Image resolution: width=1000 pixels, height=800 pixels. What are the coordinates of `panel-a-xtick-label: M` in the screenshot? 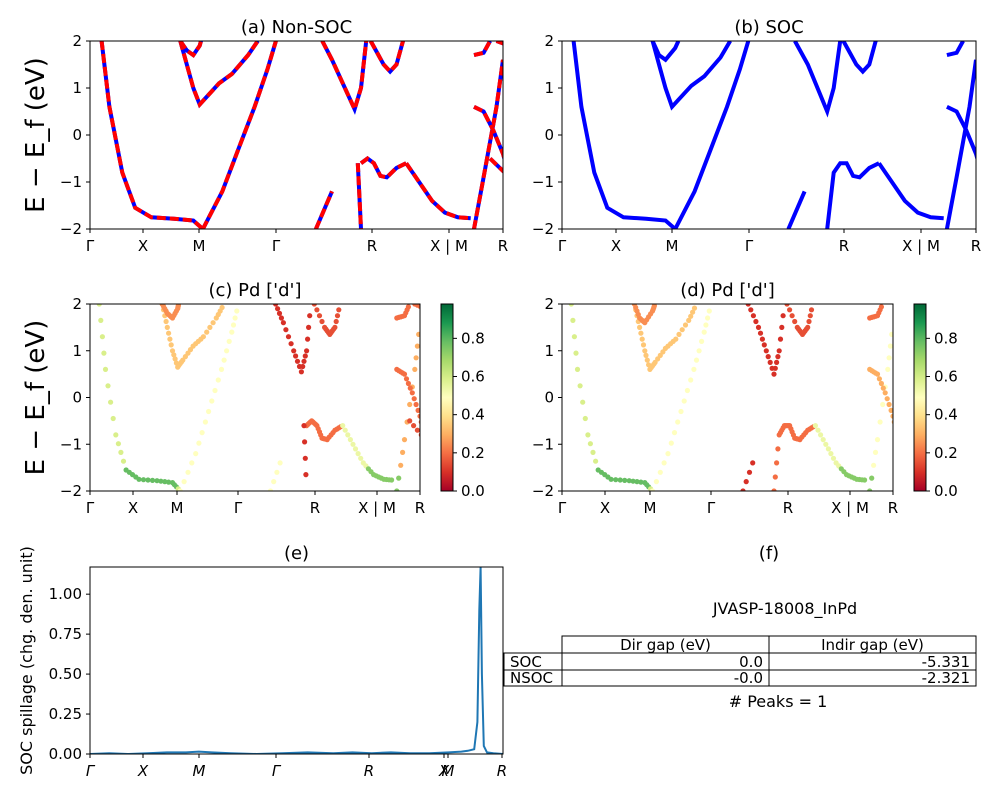 It's located at (199, 246).